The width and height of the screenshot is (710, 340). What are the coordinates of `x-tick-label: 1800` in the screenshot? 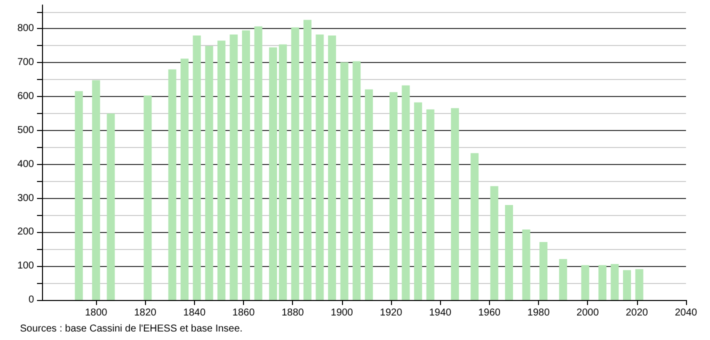 It's located at (96, 313).